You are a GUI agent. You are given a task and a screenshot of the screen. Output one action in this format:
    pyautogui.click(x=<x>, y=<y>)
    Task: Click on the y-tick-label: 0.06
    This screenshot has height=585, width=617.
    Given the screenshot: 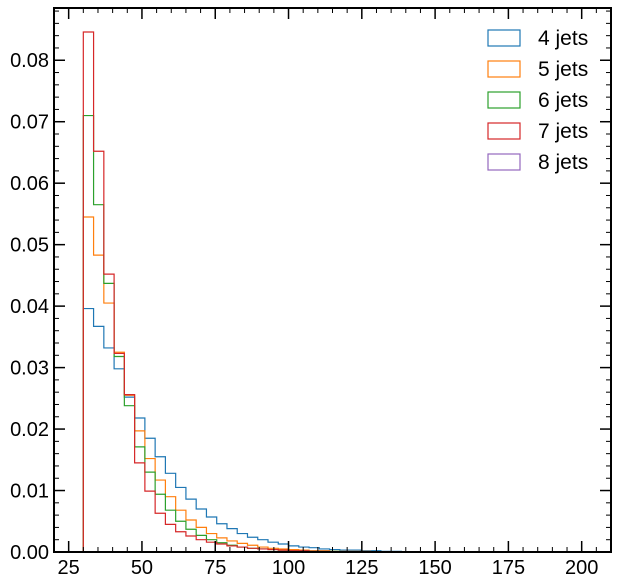 What is the action you would take?
    pyautogui.click(x=29, y=184)
    